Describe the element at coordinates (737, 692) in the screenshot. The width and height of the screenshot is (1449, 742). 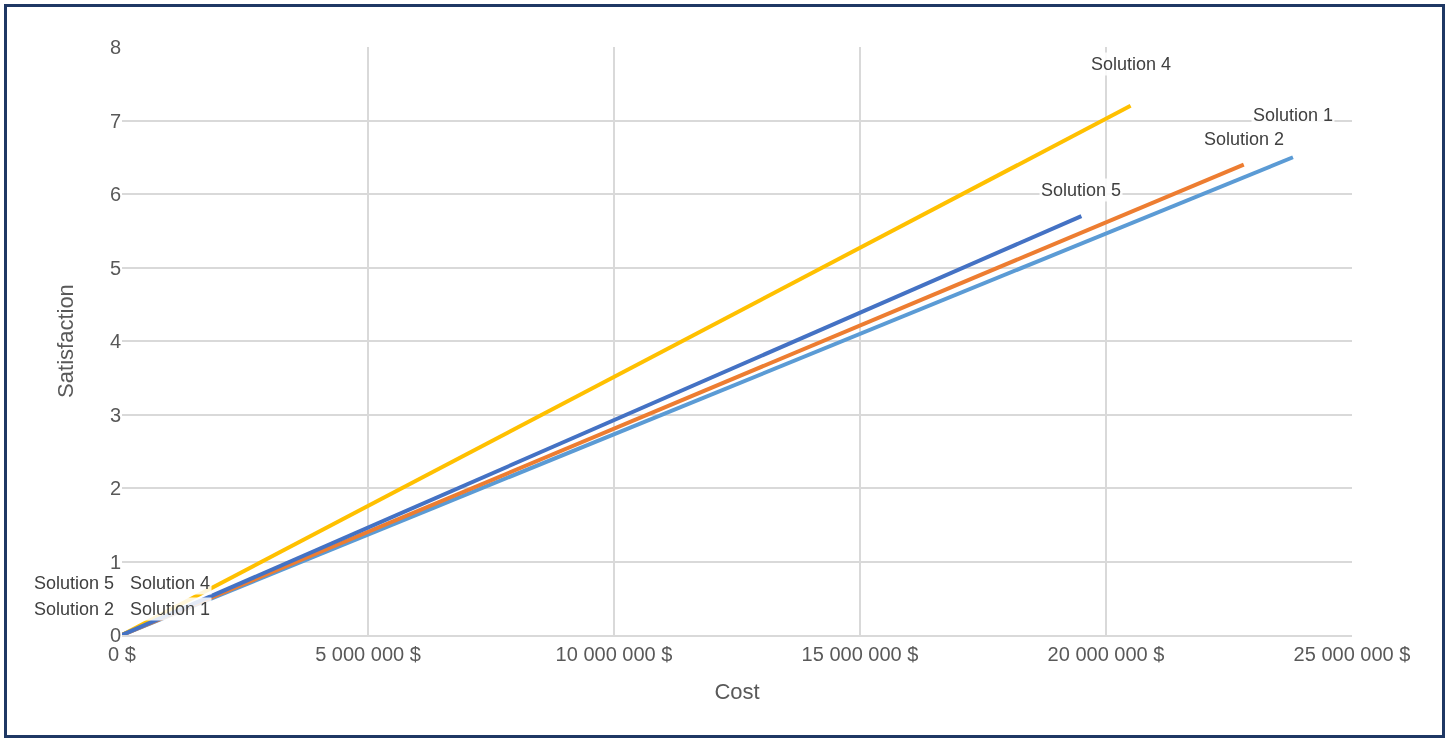
I see `x-axis-title: Cost` at that location.